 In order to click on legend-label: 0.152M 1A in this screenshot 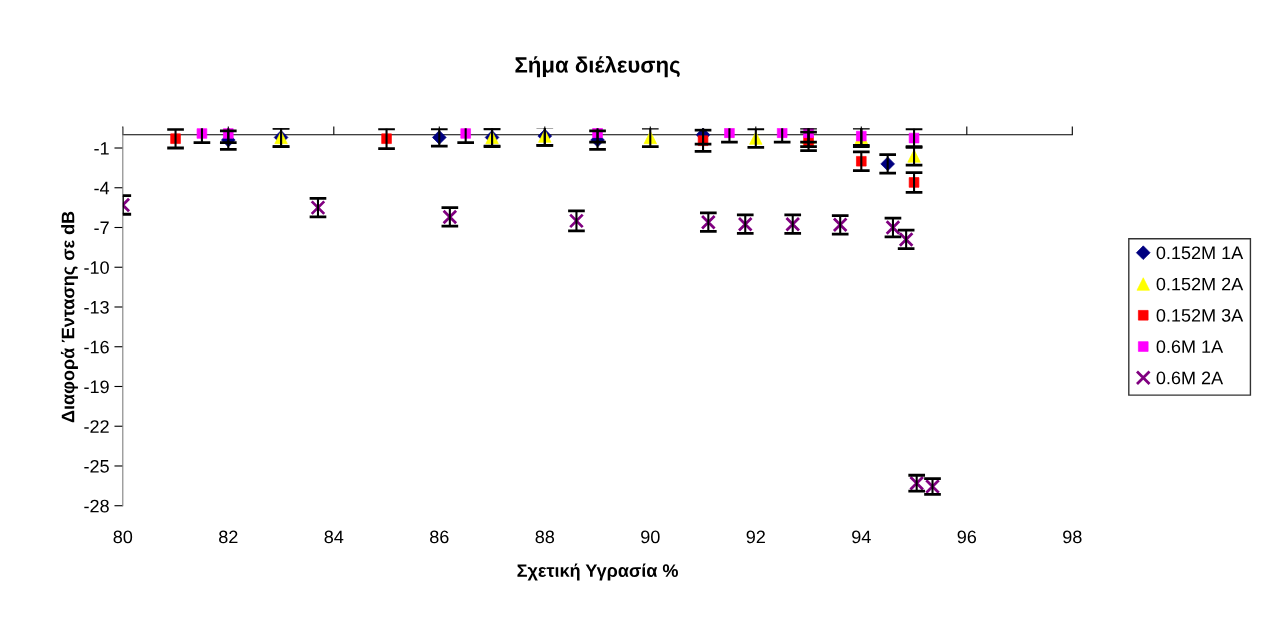, I will do `click(1200, 253)`.